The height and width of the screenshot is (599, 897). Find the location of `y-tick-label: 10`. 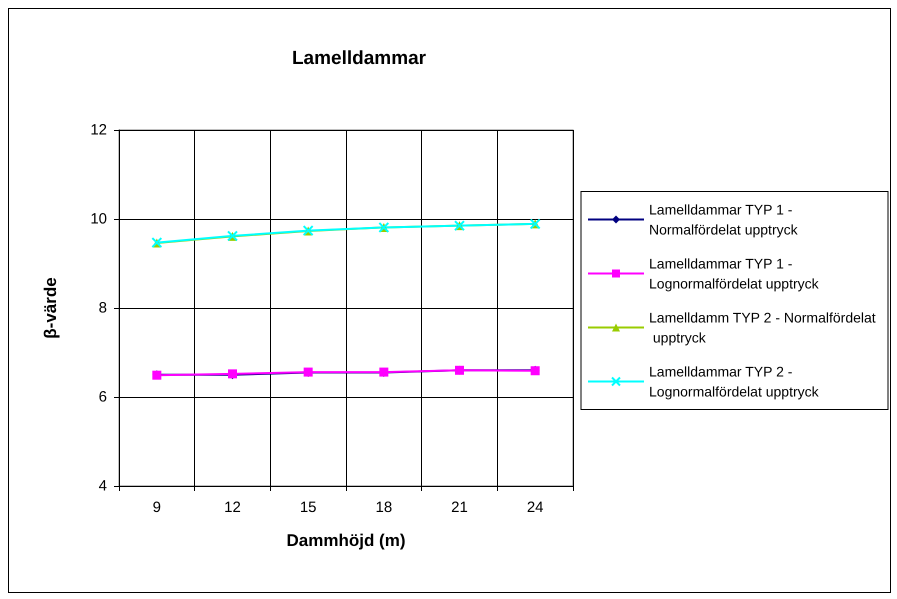

y-tick-label: 10 is located at coordinates (98, 219).